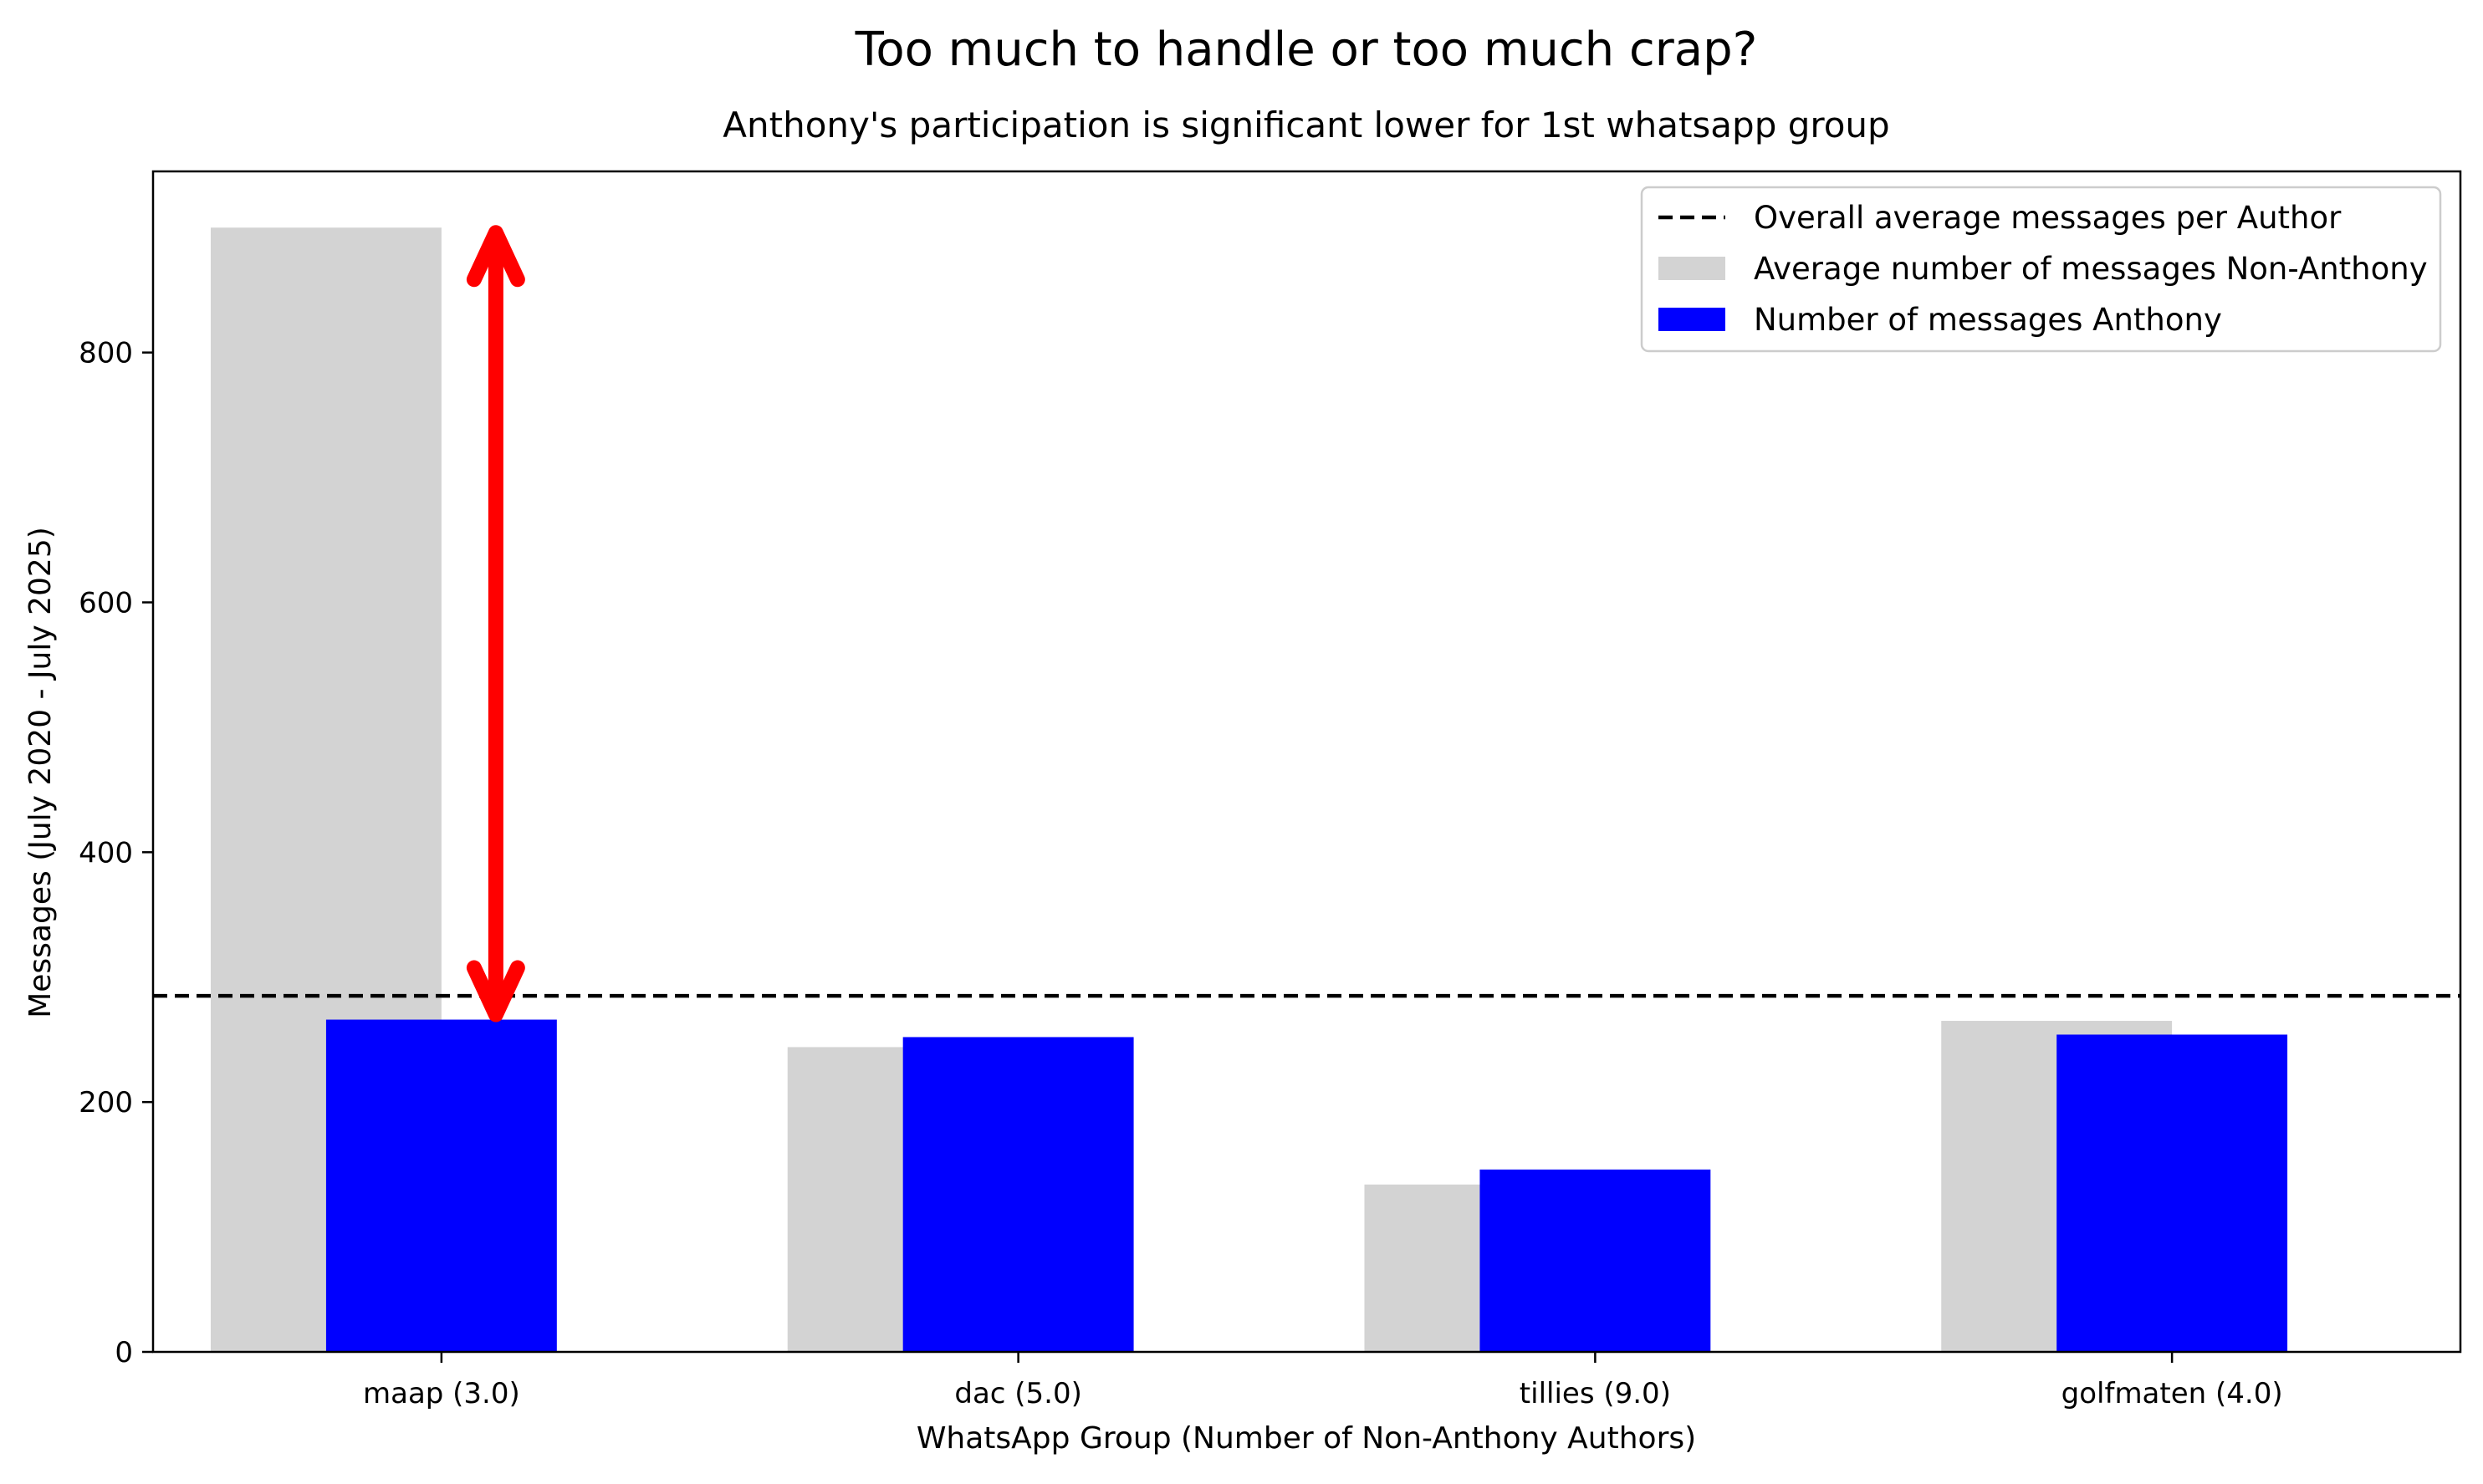  I want to click on x-tick-label: dac (5.0), so click(1018, 1393).